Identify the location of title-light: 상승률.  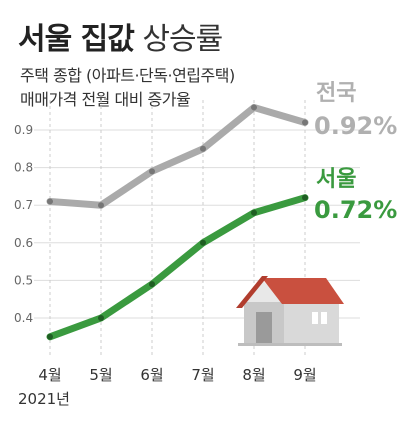
(182, 39).